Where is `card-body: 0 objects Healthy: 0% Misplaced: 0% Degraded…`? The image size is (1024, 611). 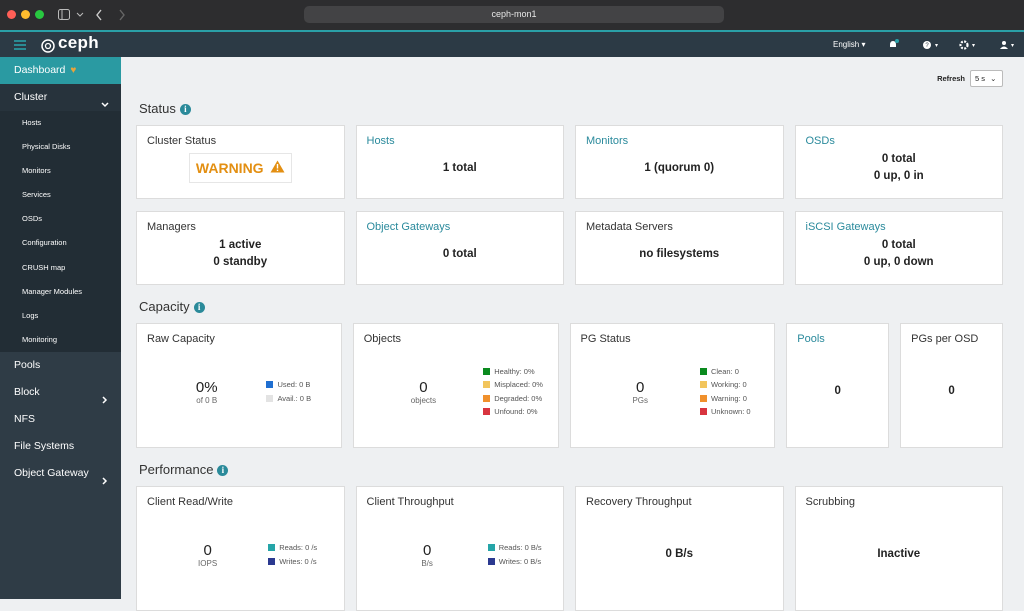 card-body: 0 objects Healthy: 0% Misplaced: 0% Degraded… is located at coordinates (456, 391).